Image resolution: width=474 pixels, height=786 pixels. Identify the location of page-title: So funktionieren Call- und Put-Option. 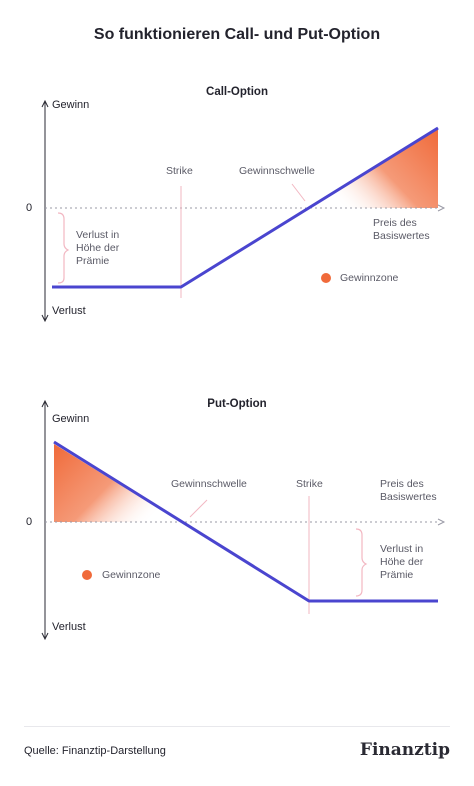
(237, 34).